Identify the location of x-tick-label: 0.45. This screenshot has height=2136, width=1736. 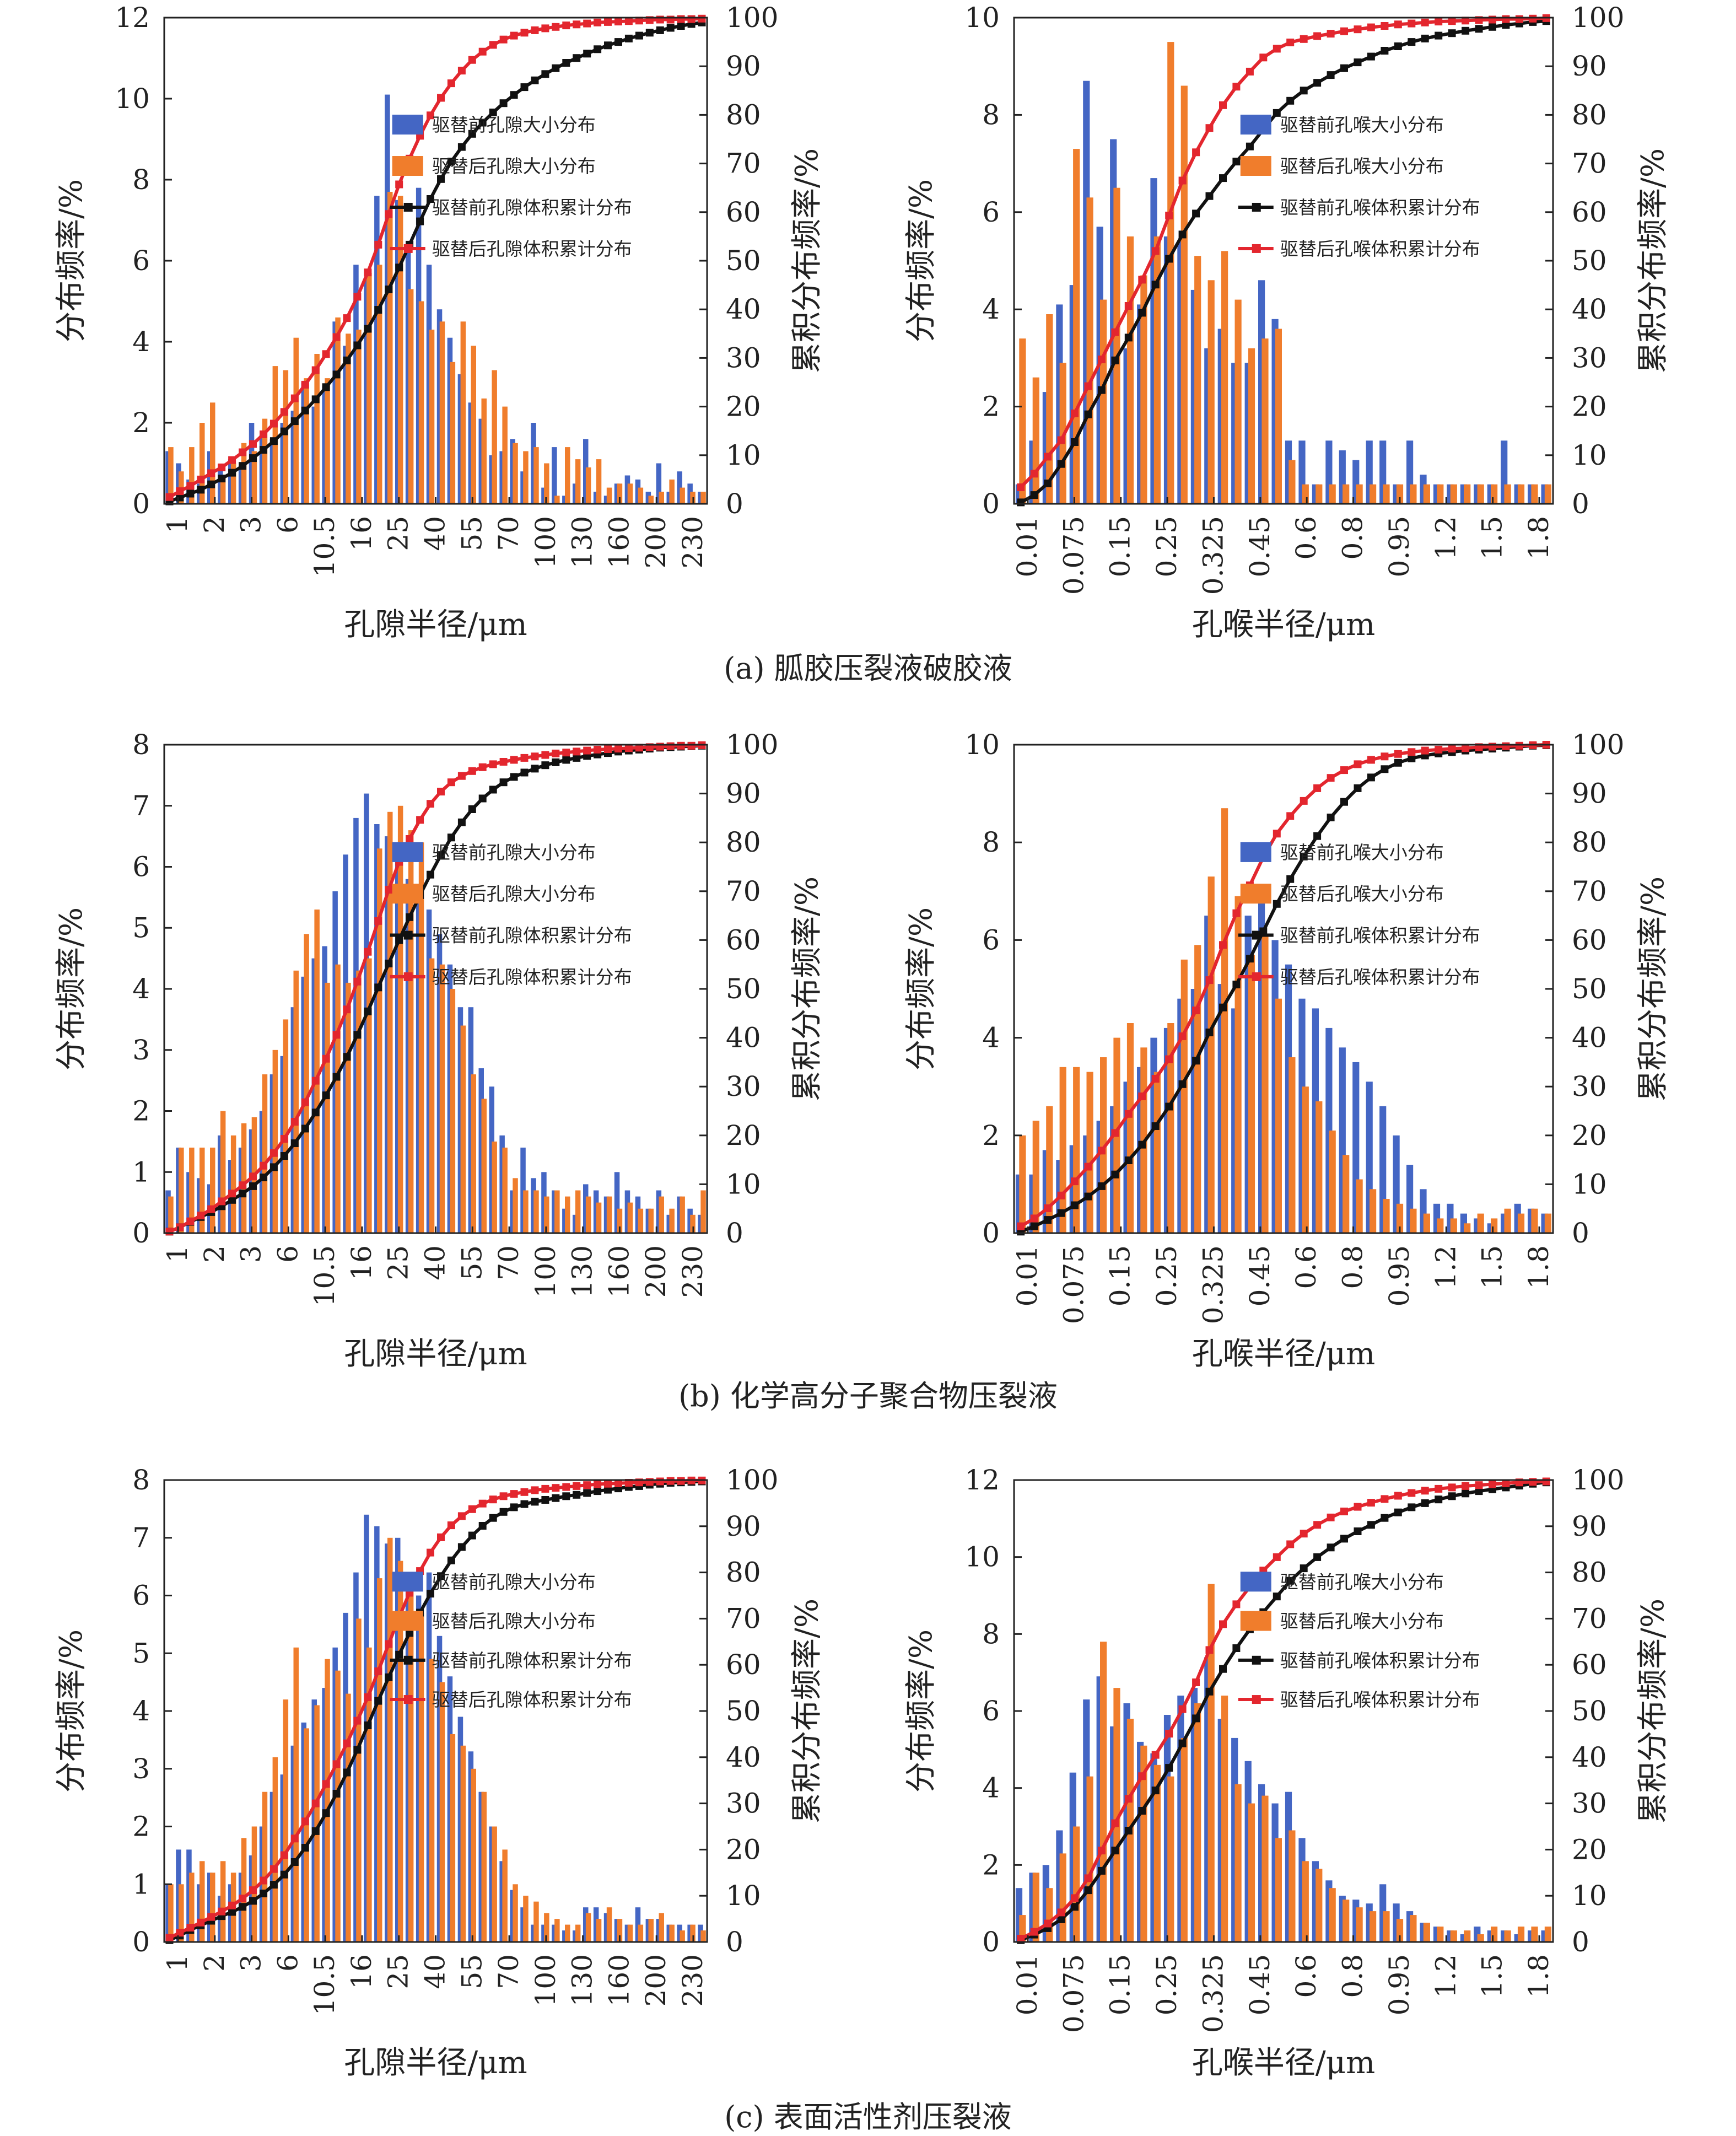
(1260, 1275).